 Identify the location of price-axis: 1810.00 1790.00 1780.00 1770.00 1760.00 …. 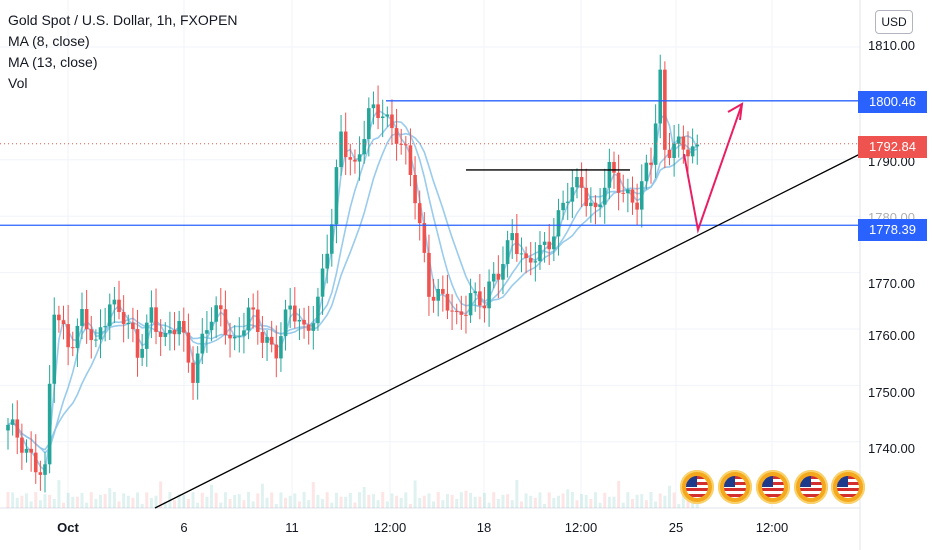
(896, 254).